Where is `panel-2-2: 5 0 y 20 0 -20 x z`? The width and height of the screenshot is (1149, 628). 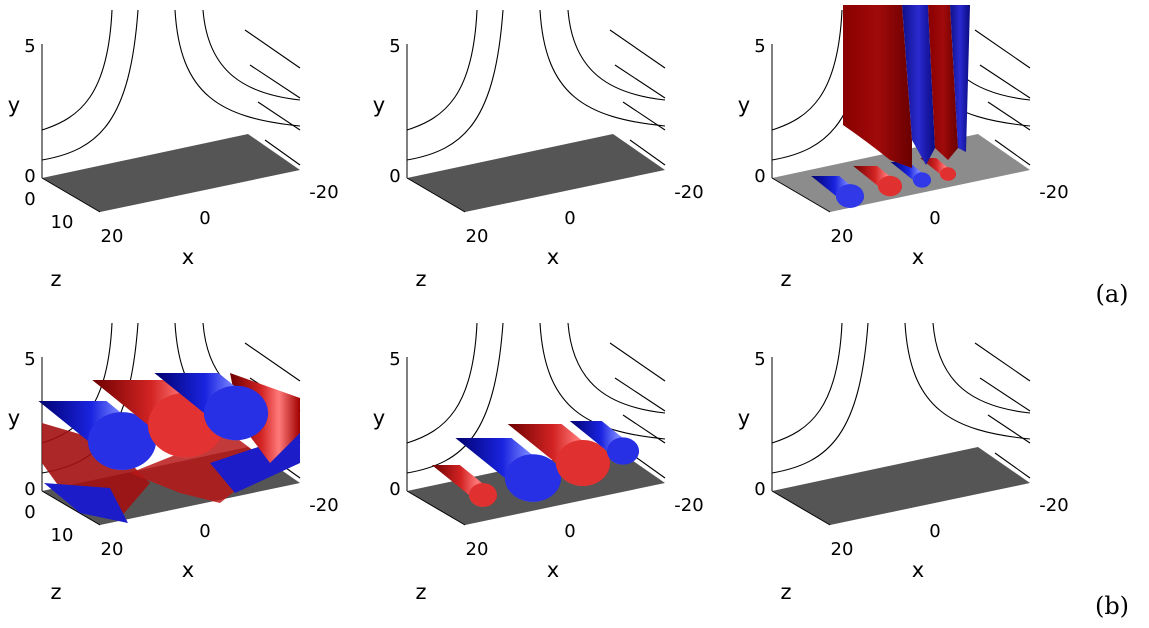
panel-2-2: 5 0 y 20 0 -20 x z is located at coordinates (538, 463).